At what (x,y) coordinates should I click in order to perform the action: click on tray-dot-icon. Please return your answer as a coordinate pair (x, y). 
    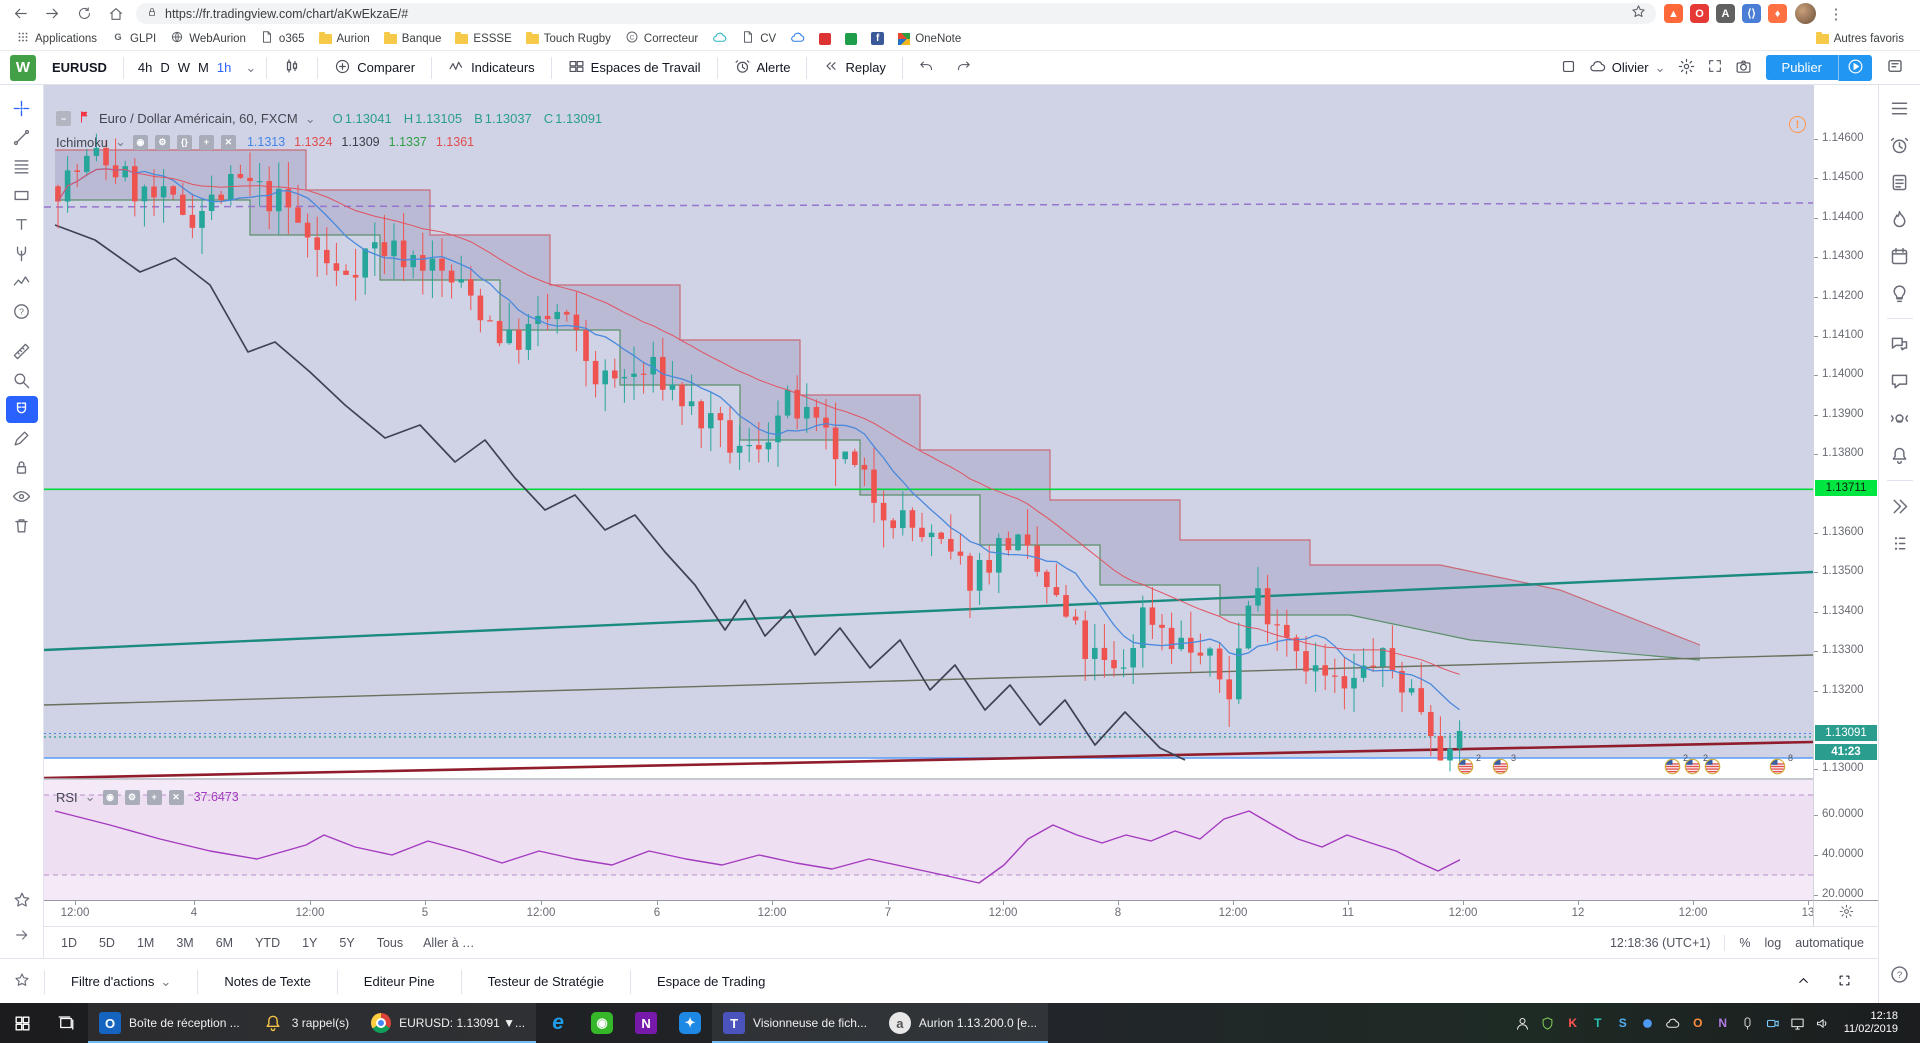
    Looking at the image, I should click on (1648, 1023).